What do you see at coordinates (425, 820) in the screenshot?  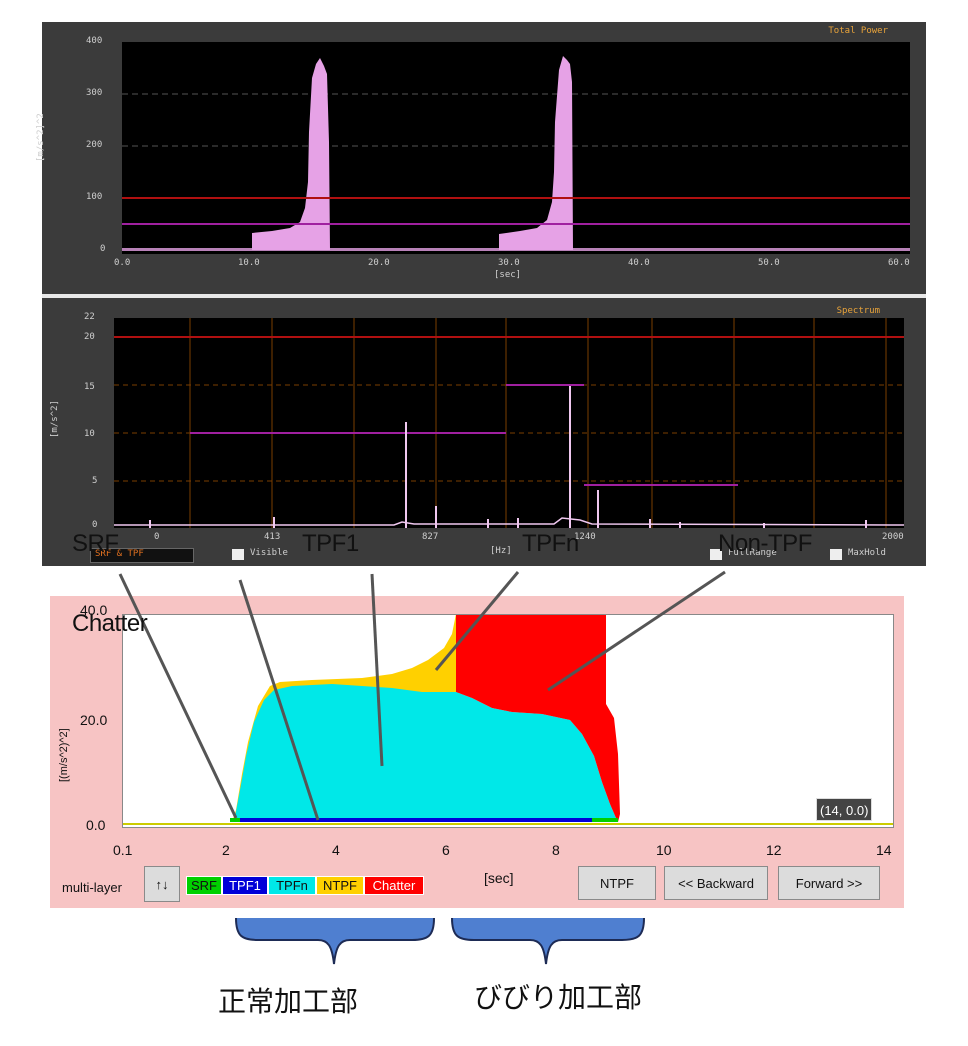 I see `tpf1-band` at bounding box center [425, 820].